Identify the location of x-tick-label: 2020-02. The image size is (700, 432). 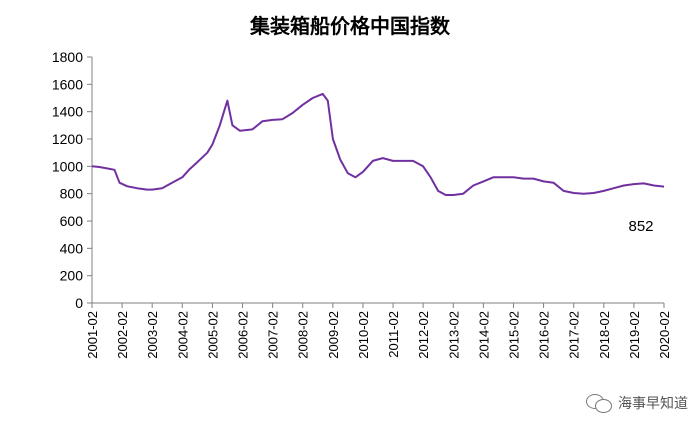
(664, 335).